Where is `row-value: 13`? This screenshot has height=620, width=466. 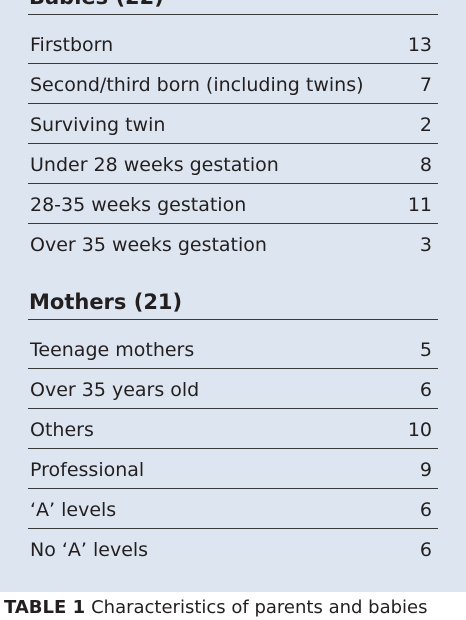
row-value: 13 is located at coordinates (419, 45).